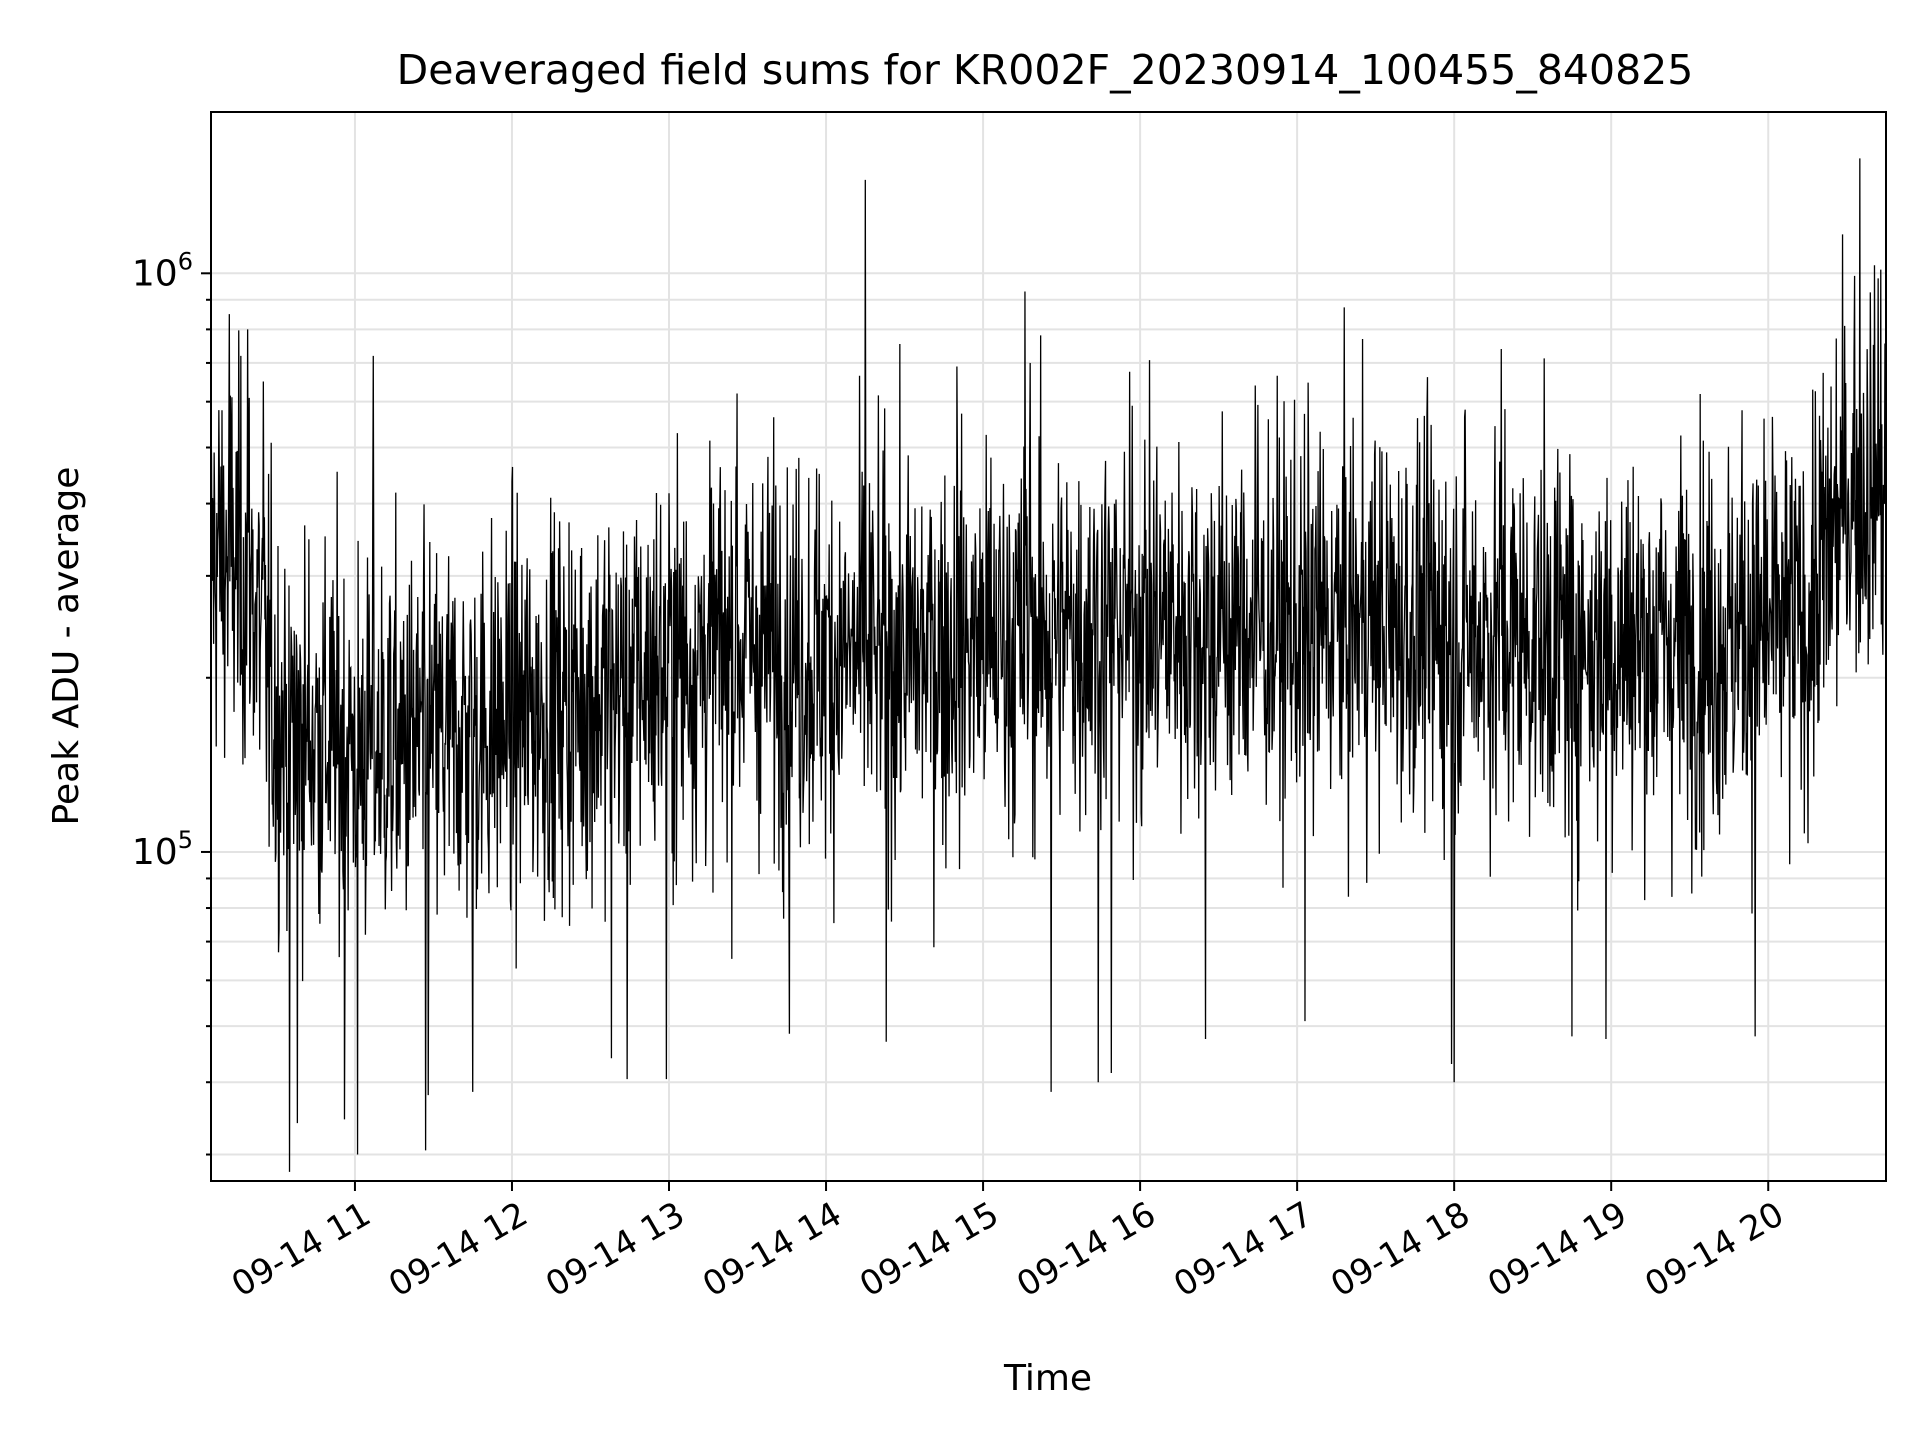 The width and height of the screenshot is (1920, 1440). Describe the element at coordinates (1047, 1378) in the screenshot. I see `x-axis-label: Time` at that location.